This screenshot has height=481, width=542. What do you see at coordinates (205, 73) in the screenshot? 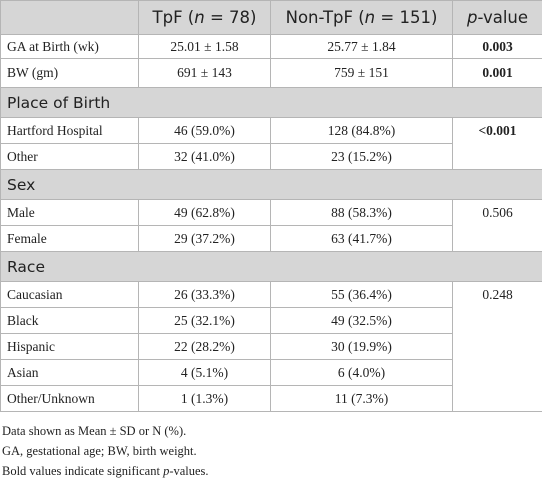
I see `cell: 691 ± 143` at bounding box center [205, 73].